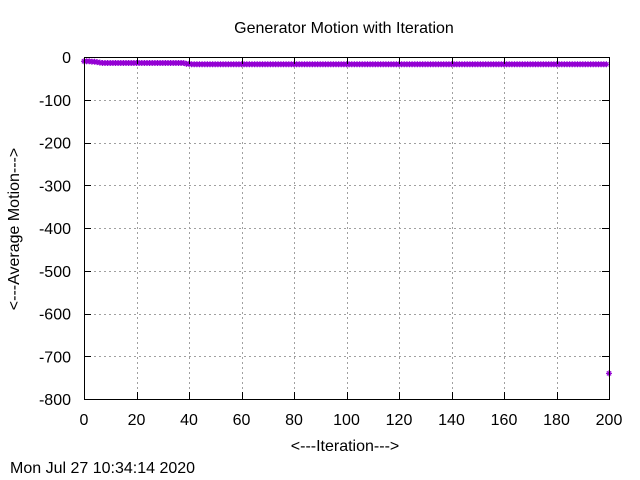 This screenshot has width=640, height=480. Describe the element at coordinates (344, 28) in the screenshot. I see `chart-title: Generator Motion with Iteration` at that location.